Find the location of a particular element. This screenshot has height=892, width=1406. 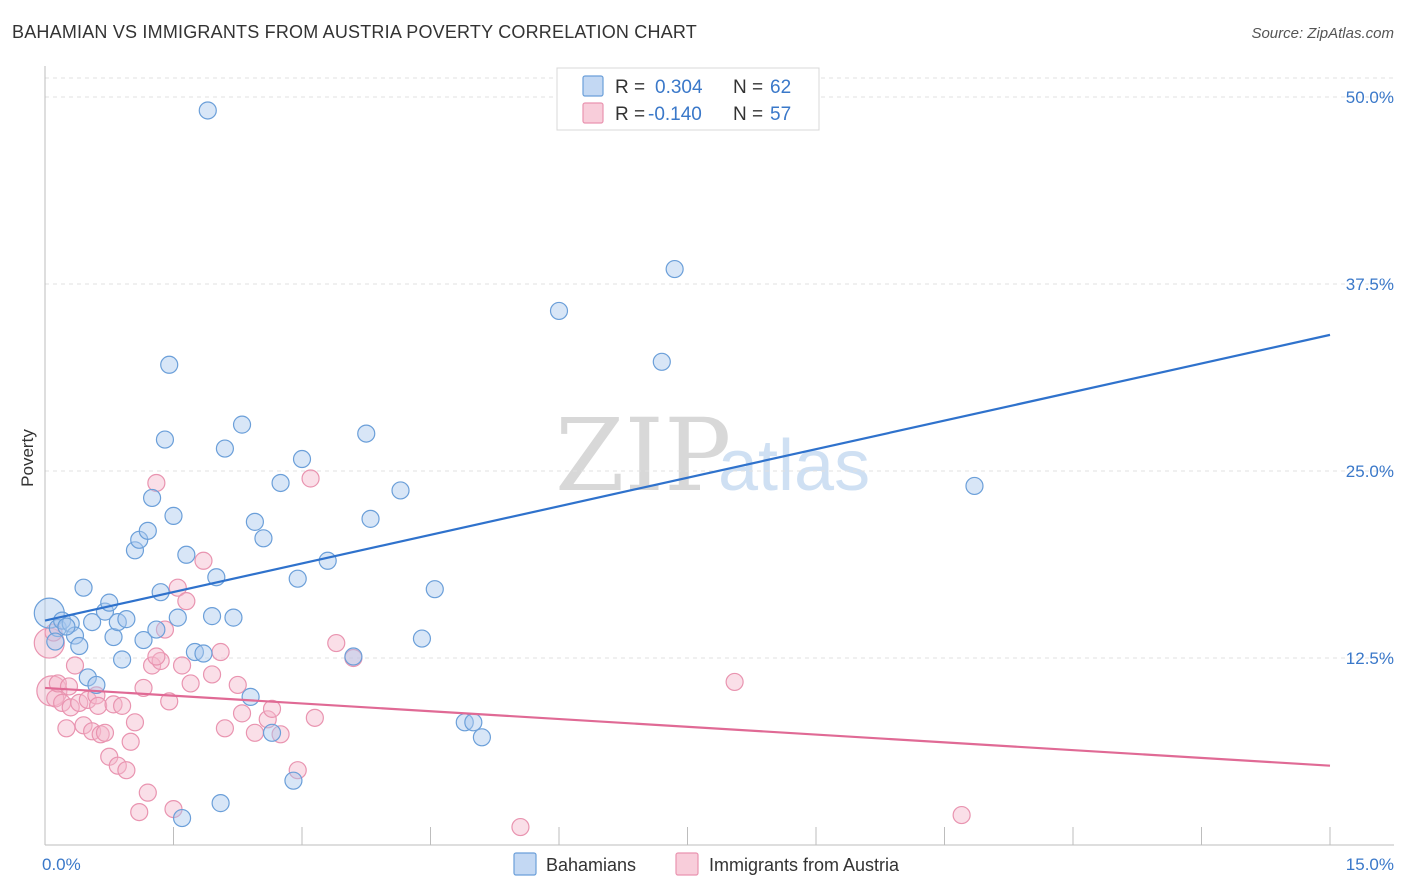

y-tick-label: 37.5% is located at coordinates (1370, 284).